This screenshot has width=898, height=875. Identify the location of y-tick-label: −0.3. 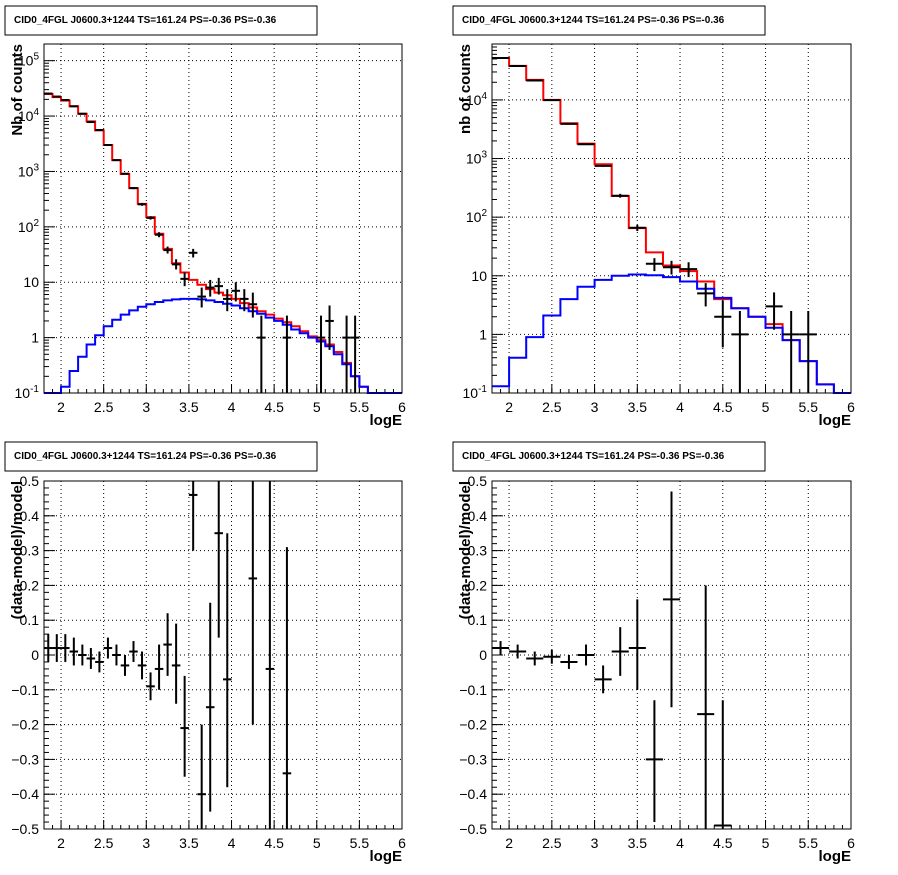
(473, 759).